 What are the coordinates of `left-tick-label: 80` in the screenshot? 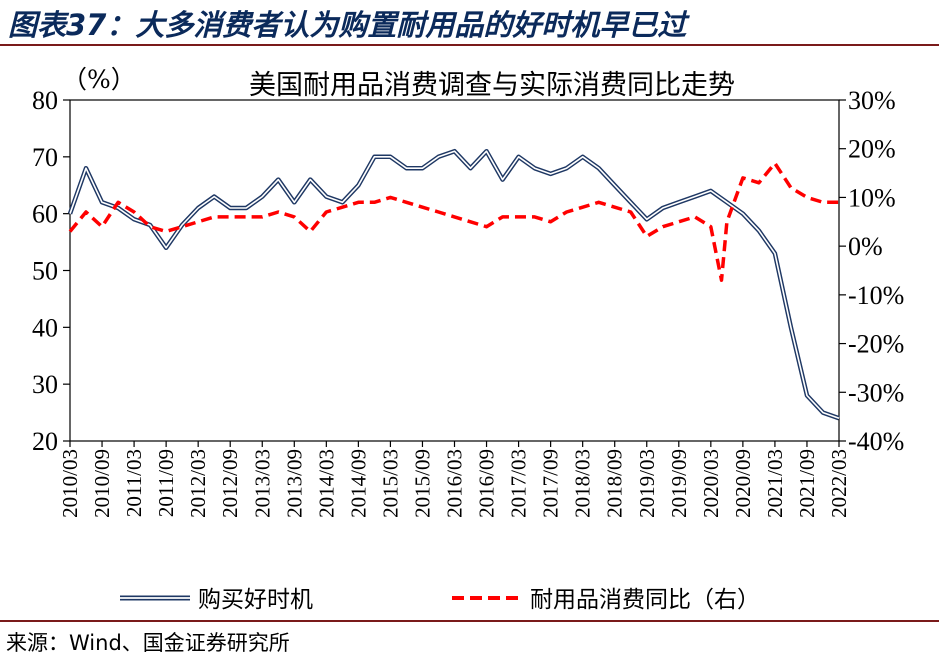 It's located at (45, 100).